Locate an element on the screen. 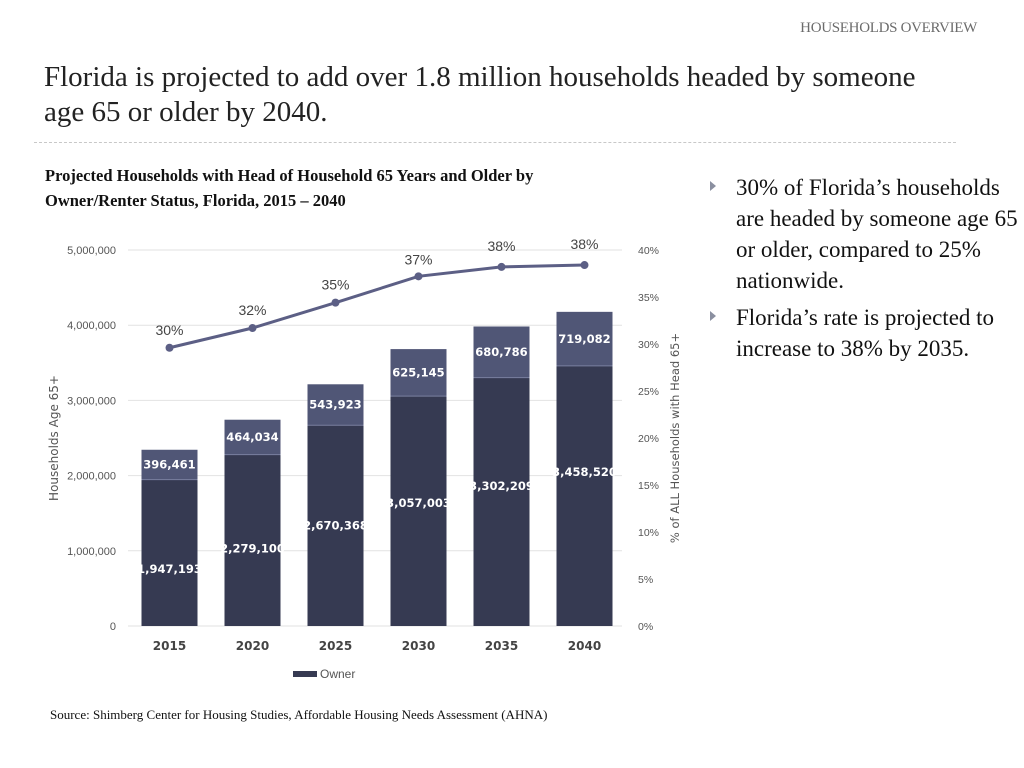 The height and width of the screenshot is (768, 1024). bar-label-owner: 3,302,209 is located at coordinates (501, 486).